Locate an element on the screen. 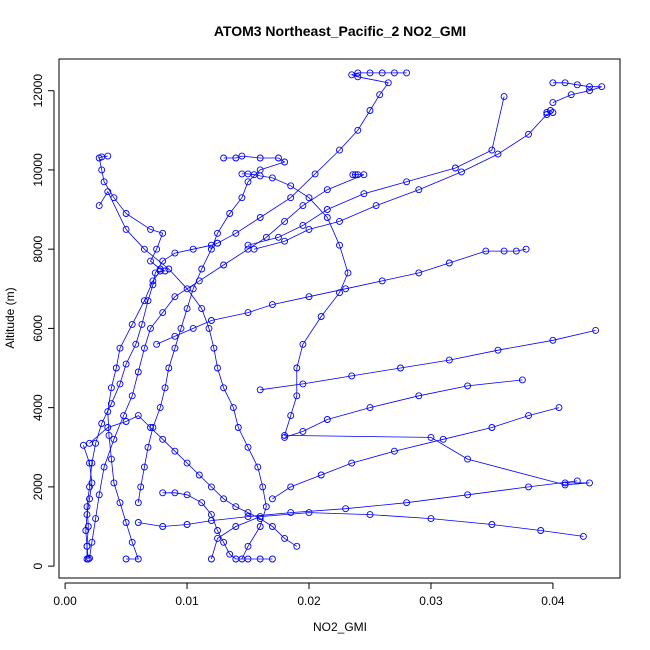 This screenshot has width=650, height=650. y-tick-label: 10000 is located at coordinates (38, 170).